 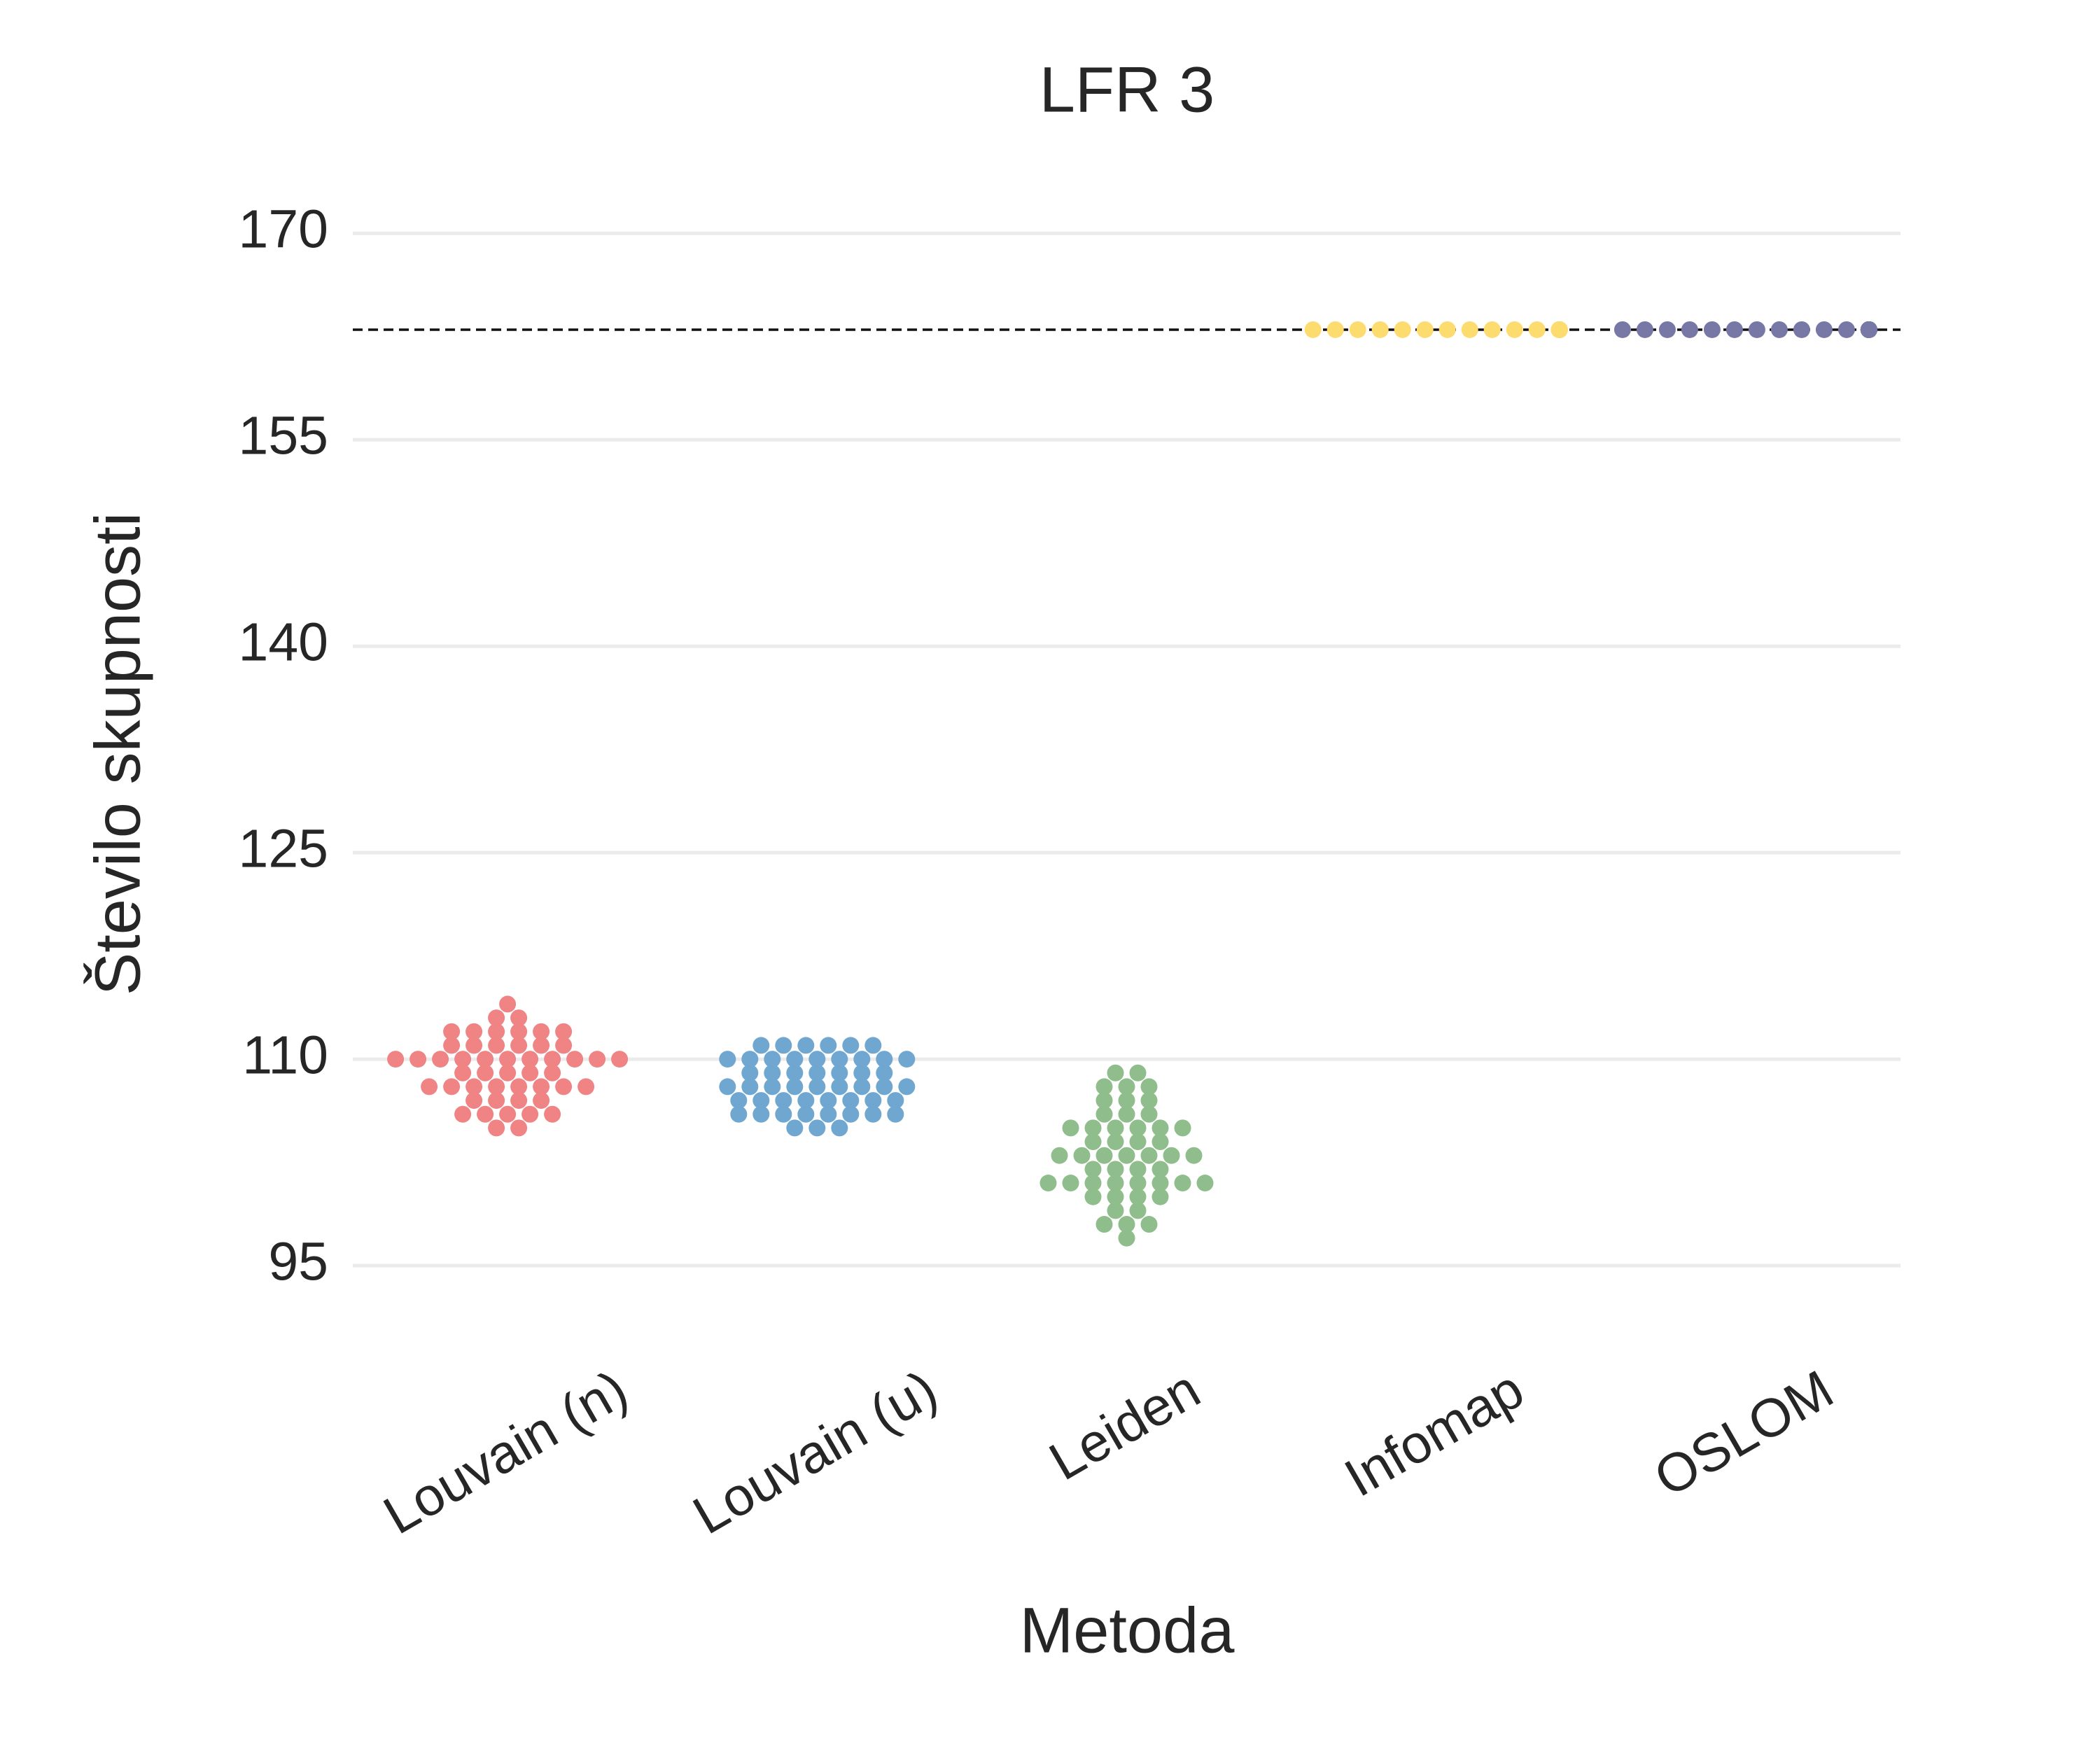 I want to click on y-tick-label: 170, so click(x=283, y=230).